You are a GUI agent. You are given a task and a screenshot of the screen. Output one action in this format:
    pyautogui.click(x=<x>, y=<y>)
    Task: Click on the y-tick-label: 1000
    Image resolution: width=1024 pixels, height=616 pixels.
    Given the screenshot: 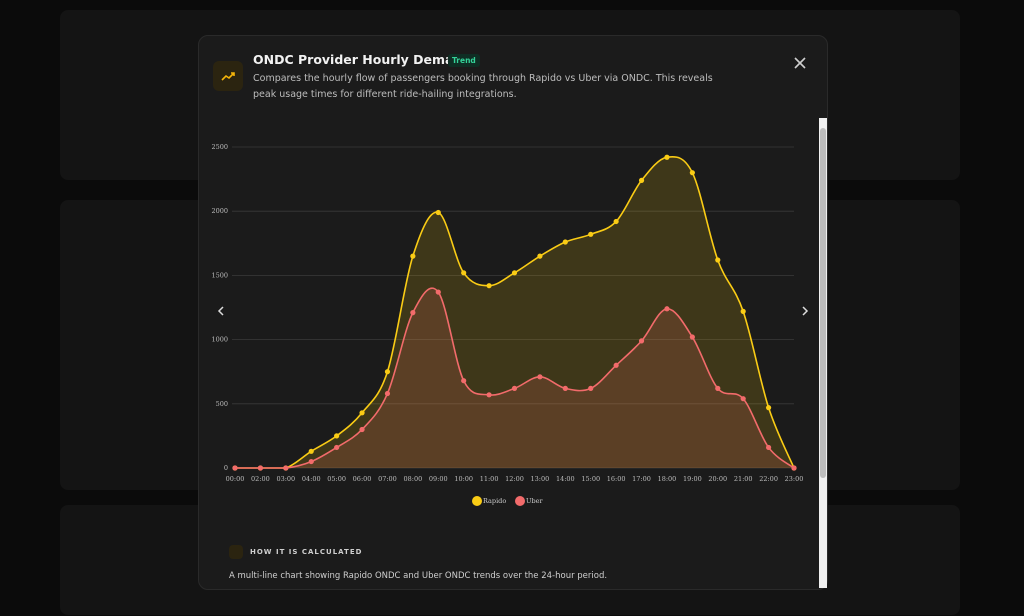 What is the action you would take?
    pyautogui.click(x=219, y=340)
    